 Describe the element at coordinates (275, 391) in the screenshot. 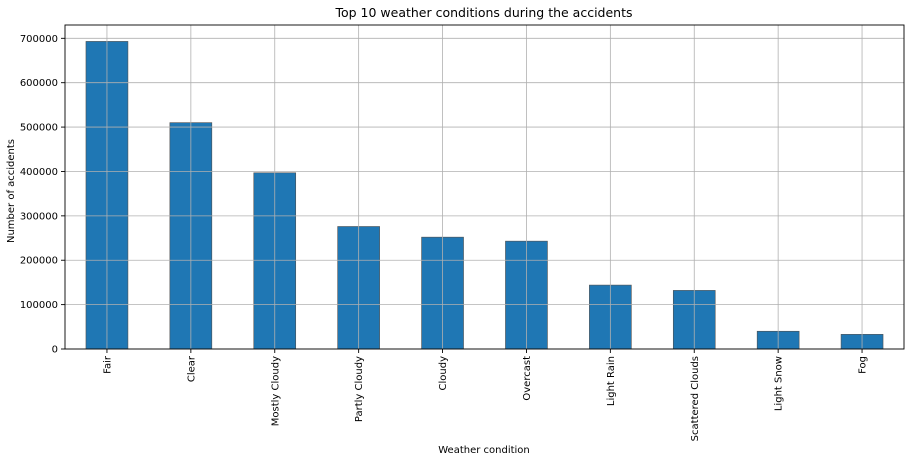

I see `x-tick-label: Mostly Cloudy` at that location.